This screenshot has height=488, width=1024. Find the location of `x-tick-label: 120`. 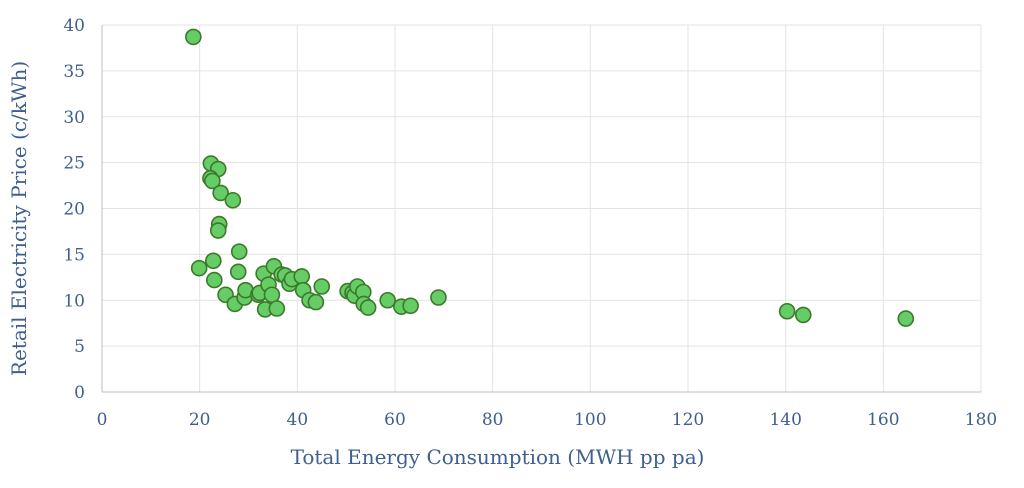

x-tick-label: 120 is located at coordinates (688, 420).